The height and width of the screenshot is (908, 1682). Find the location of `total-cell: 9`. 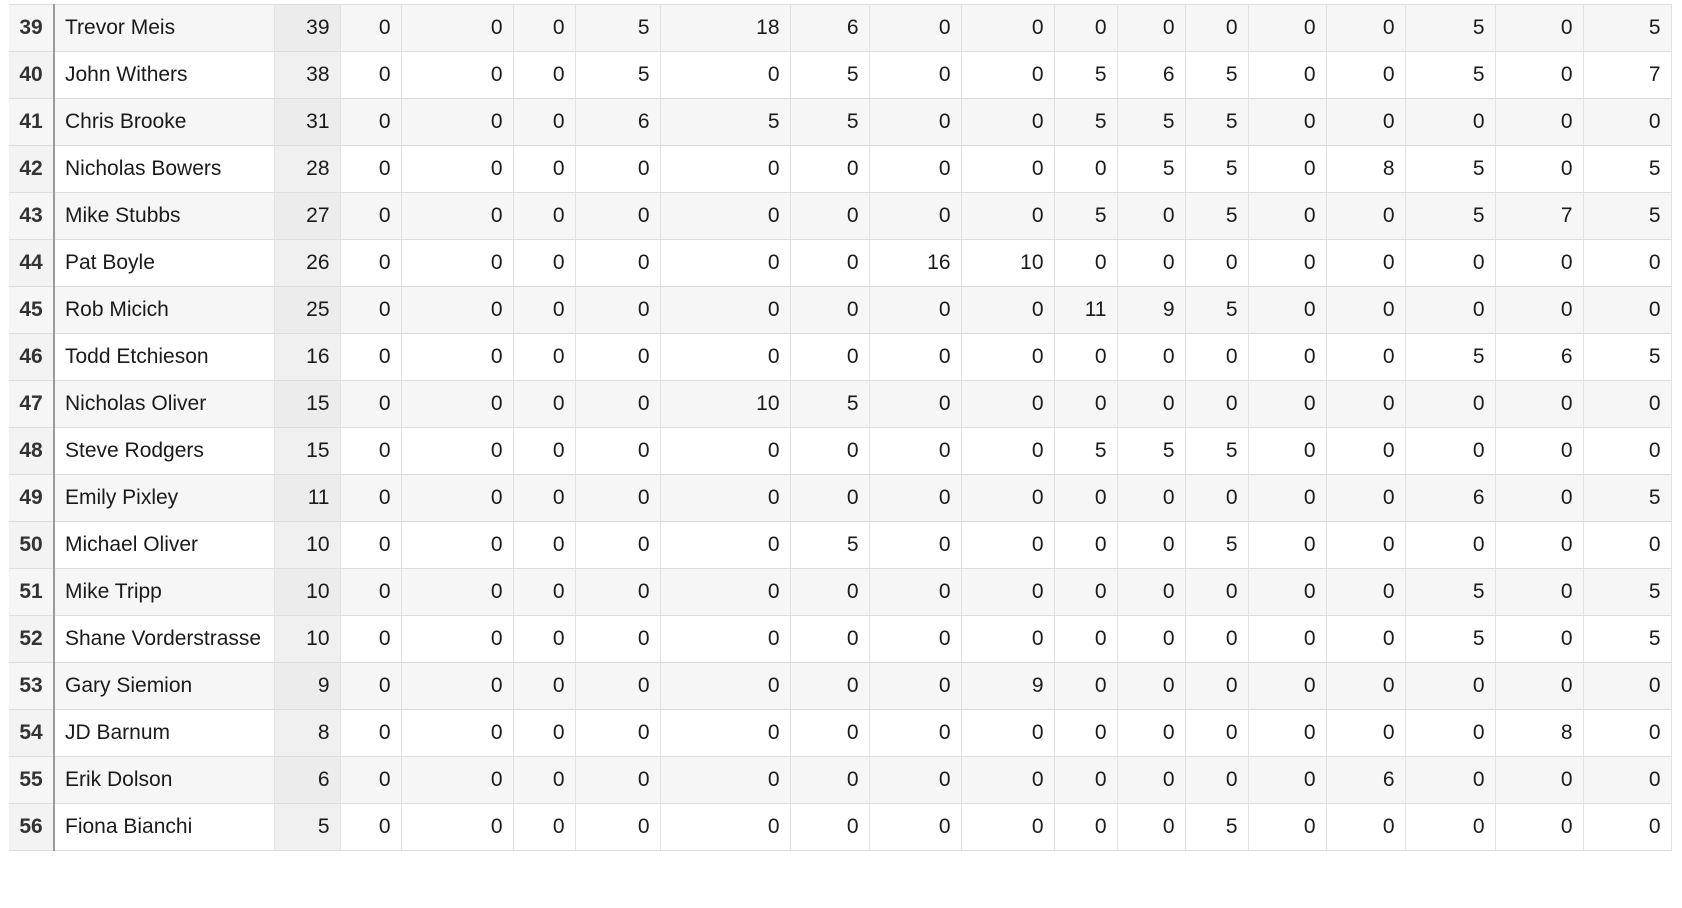

total-cell: 9 is located at coordinates (307, 686).